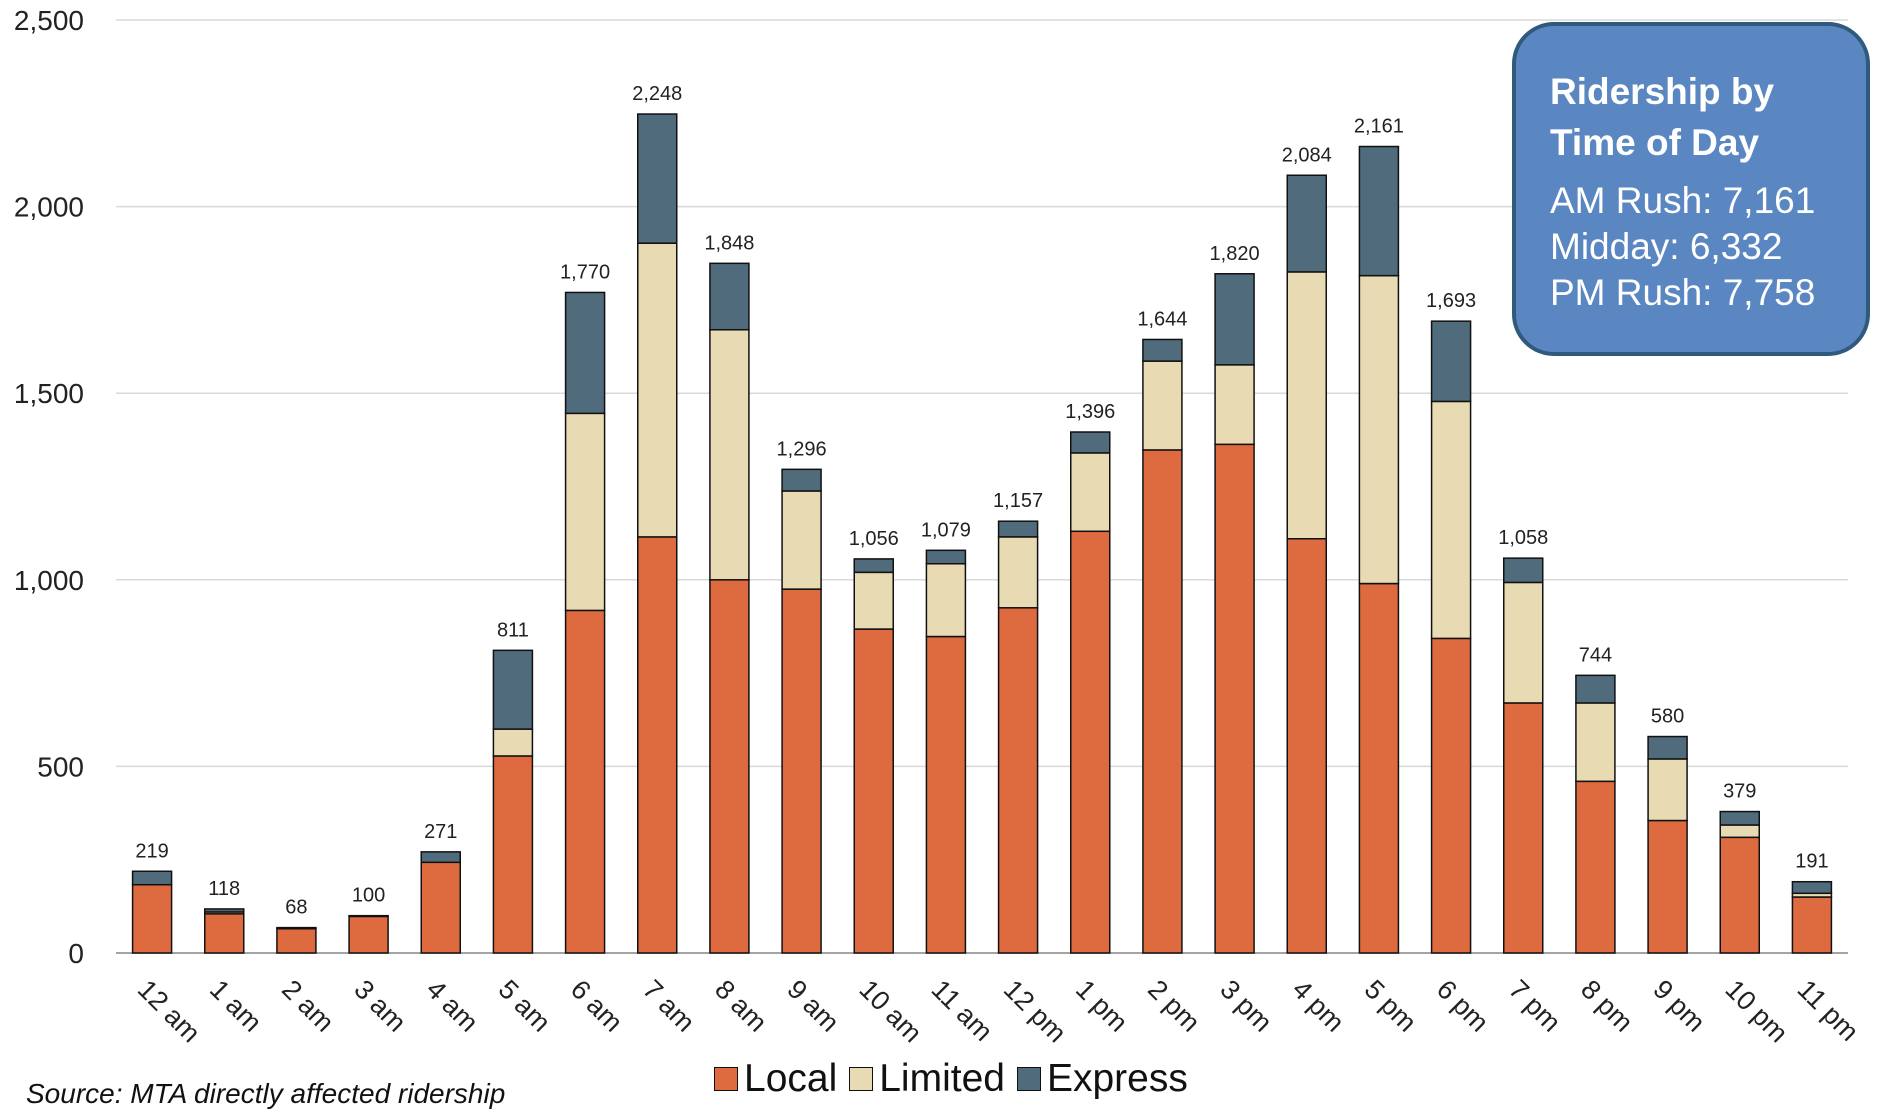 This screenshot has height=1110, width=1877. I want to click on bar-total-label: 1,296, so click(802, 449).